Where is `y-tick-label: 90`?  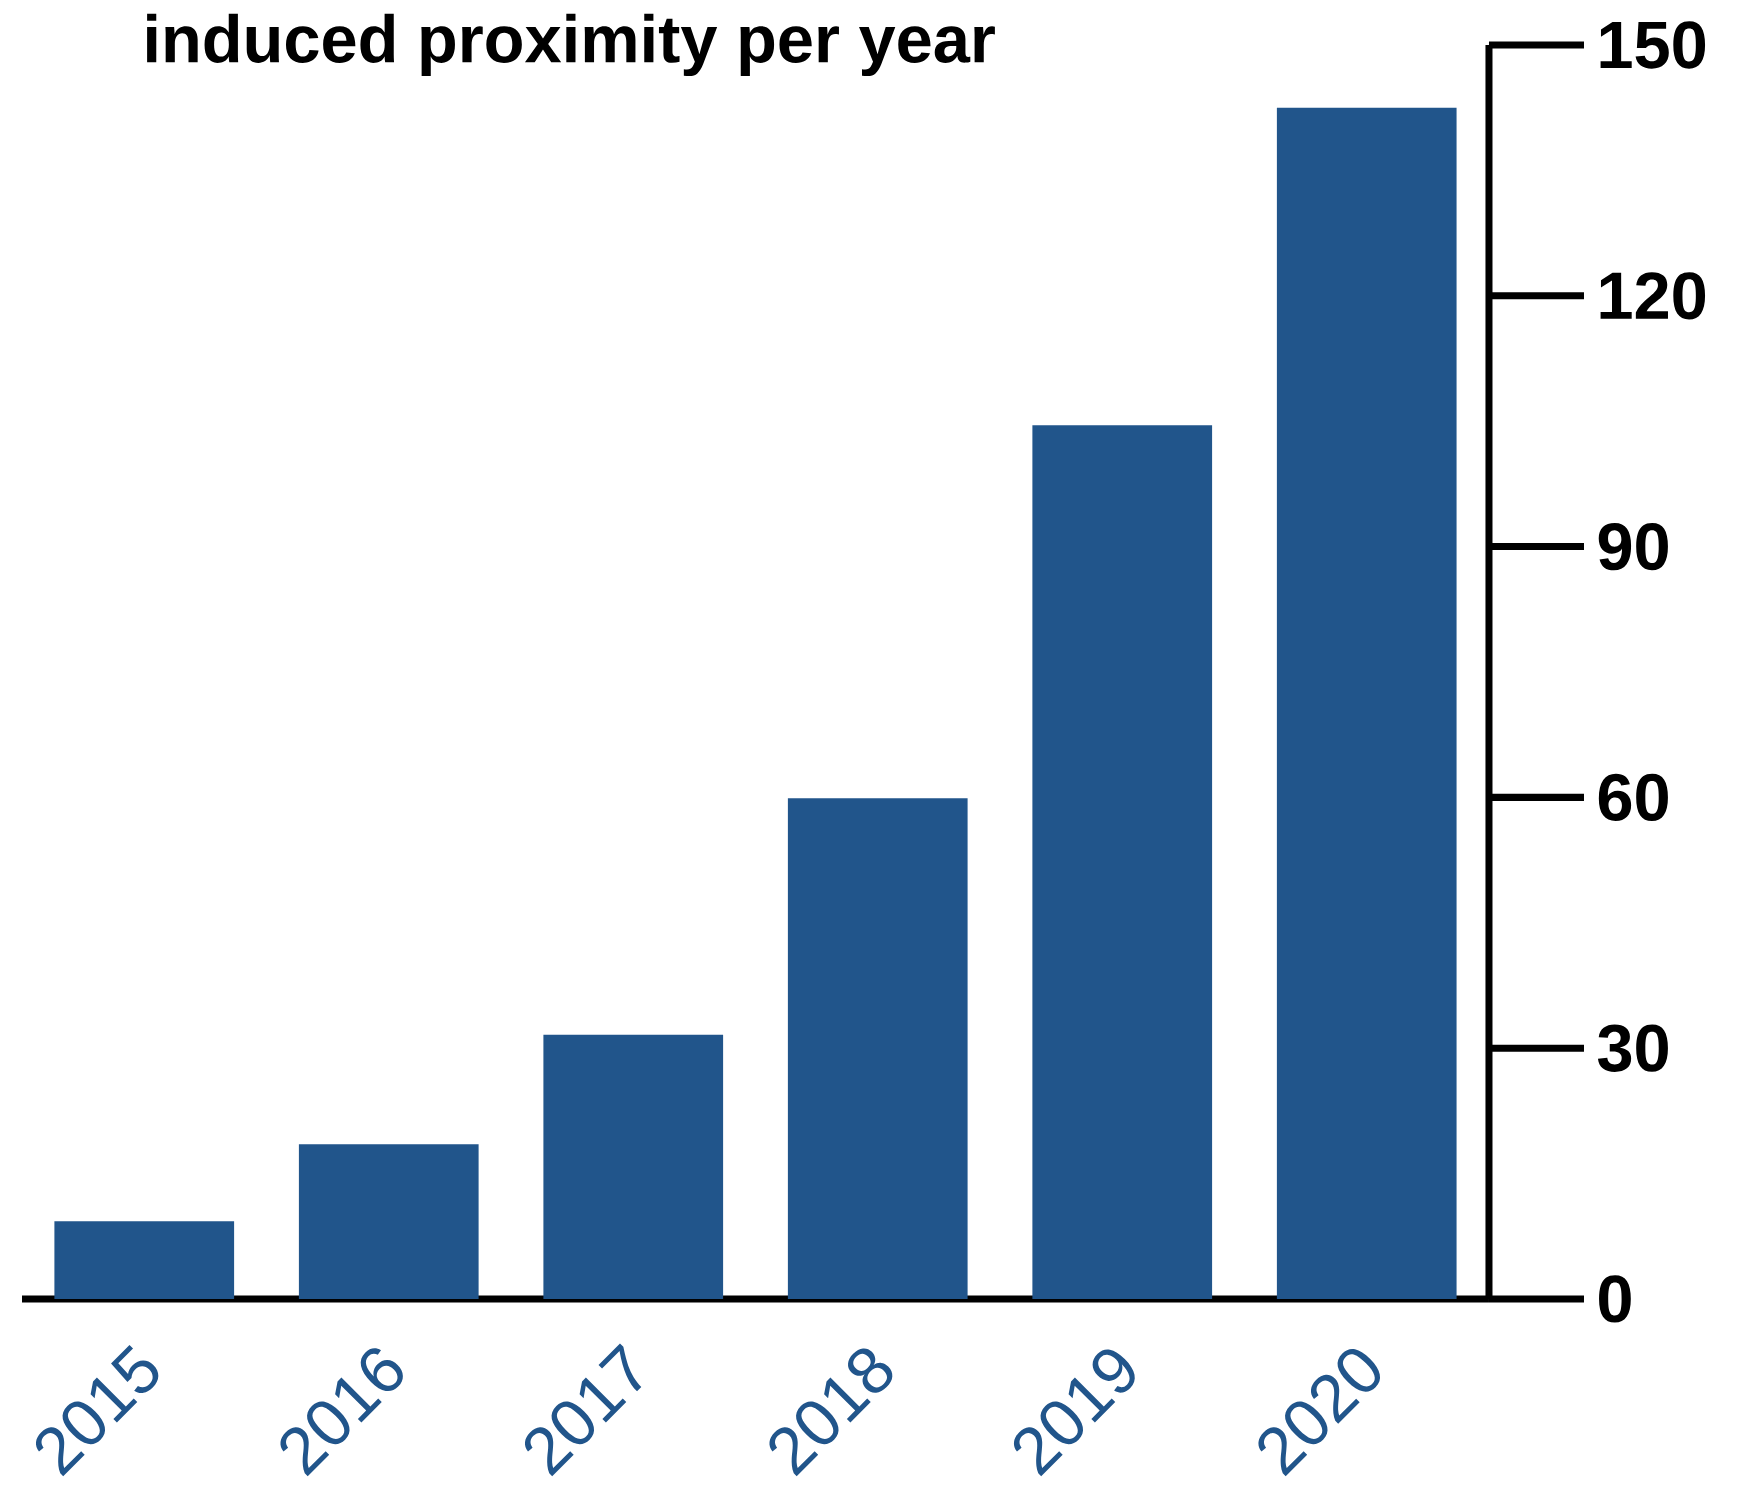 y-tick-label: 90 is located at coordinates (1633, 546).